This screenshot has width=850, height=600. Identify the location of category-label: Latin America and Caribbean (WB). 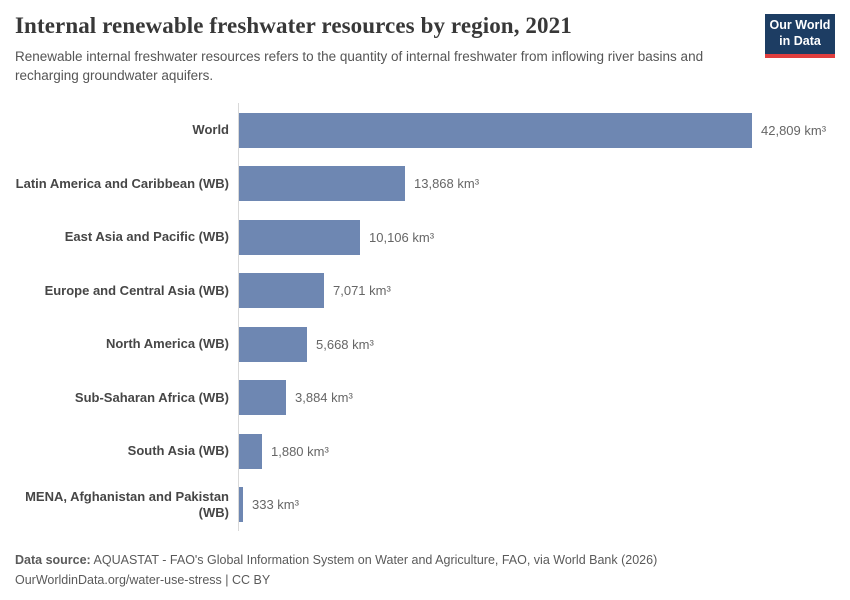
(122, 183).